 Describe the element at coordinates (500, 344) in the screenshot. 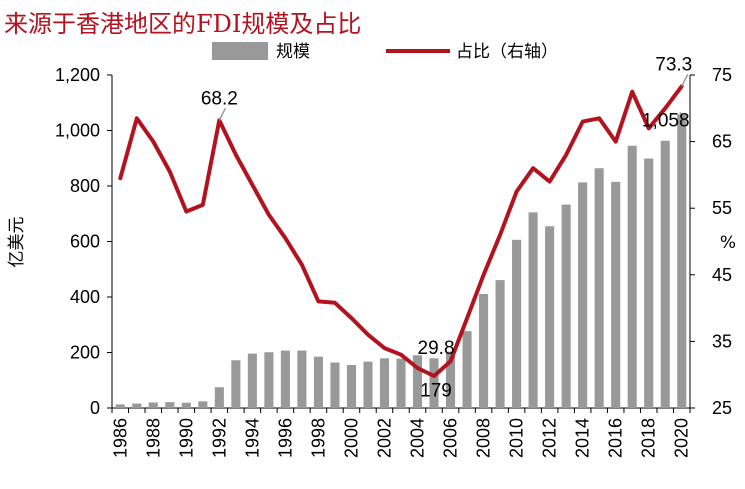

I see `bar-2009` at that location.